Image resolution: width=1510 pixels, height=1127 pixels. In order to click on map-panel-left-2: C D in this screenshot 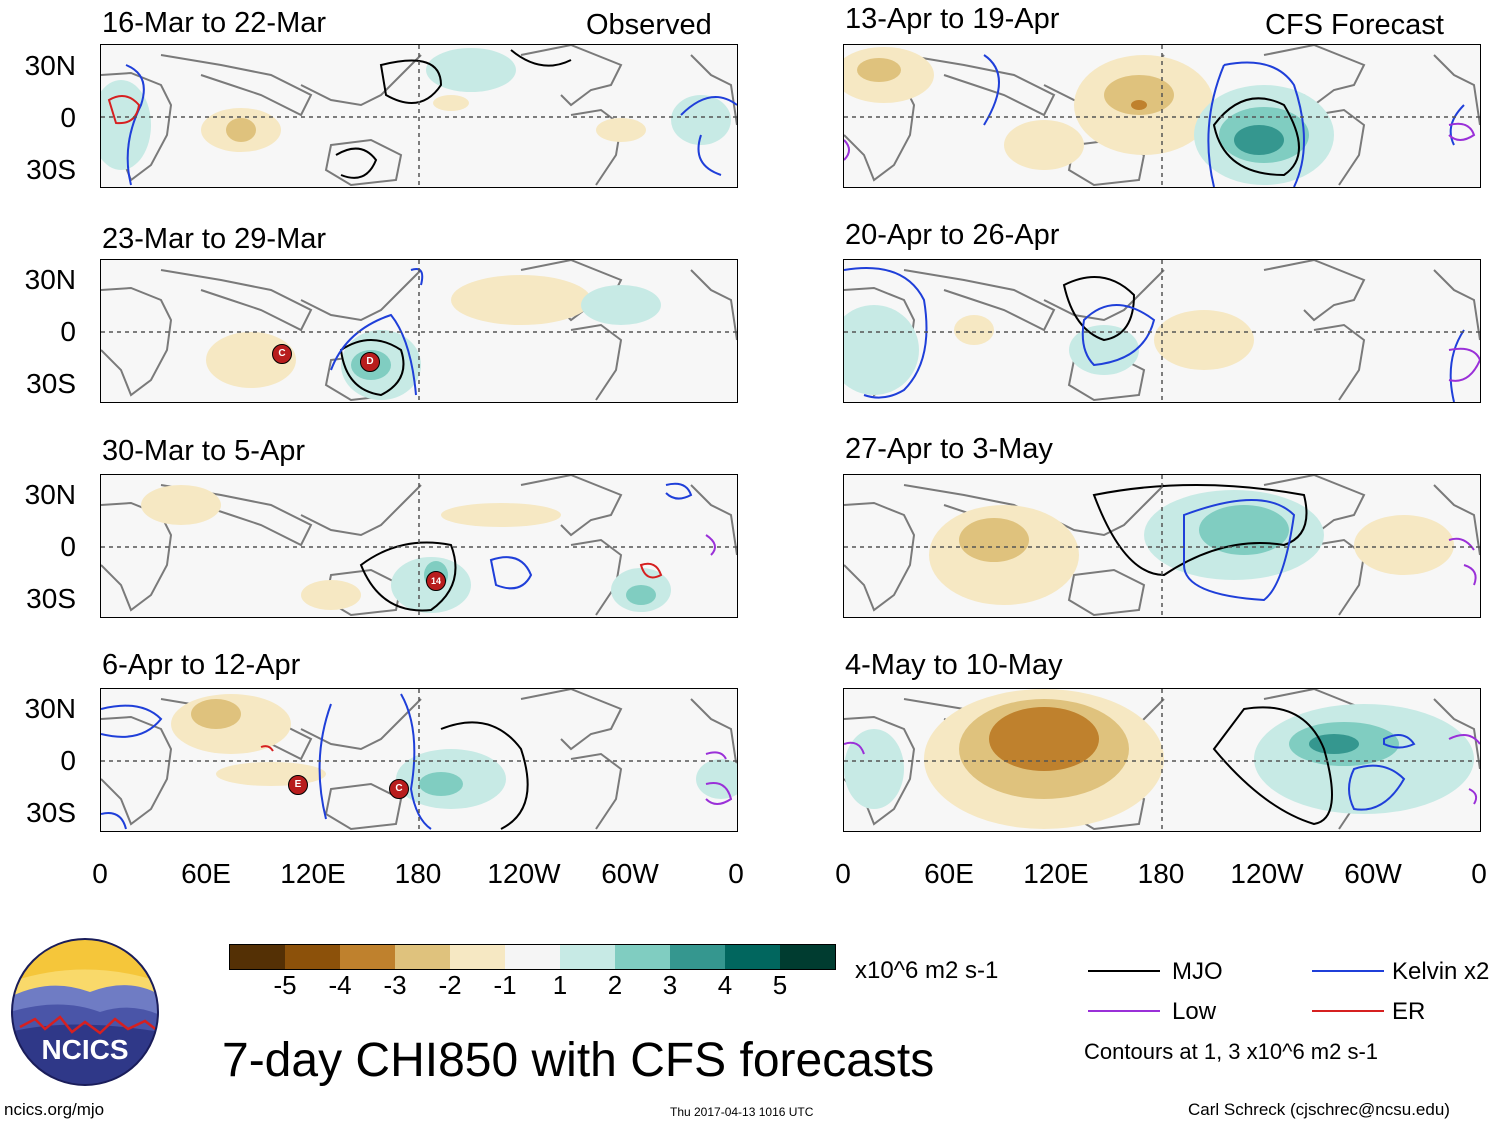, I will do `click(419, 331)`.